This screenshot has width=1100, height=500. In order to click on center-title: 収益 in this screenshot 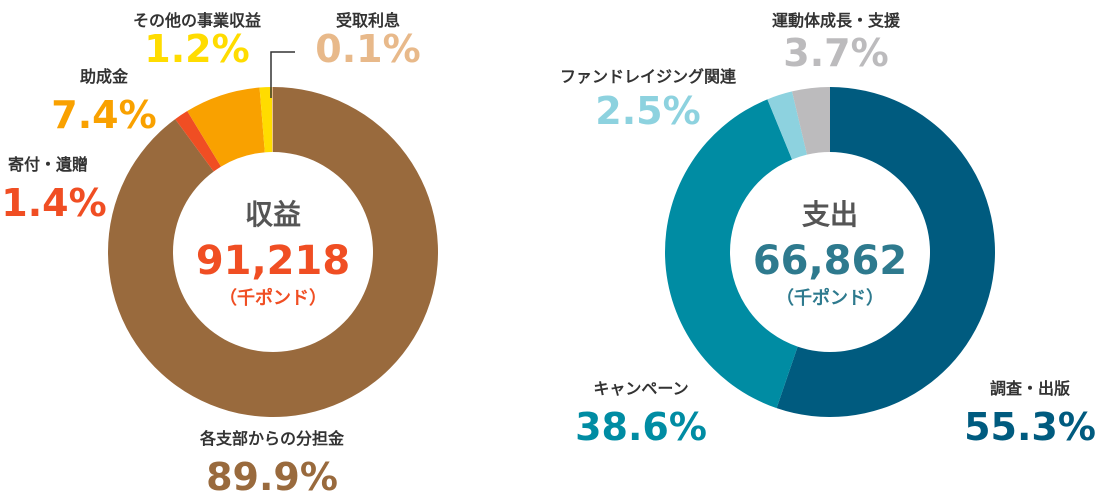, I will do `click(273, 214)`.